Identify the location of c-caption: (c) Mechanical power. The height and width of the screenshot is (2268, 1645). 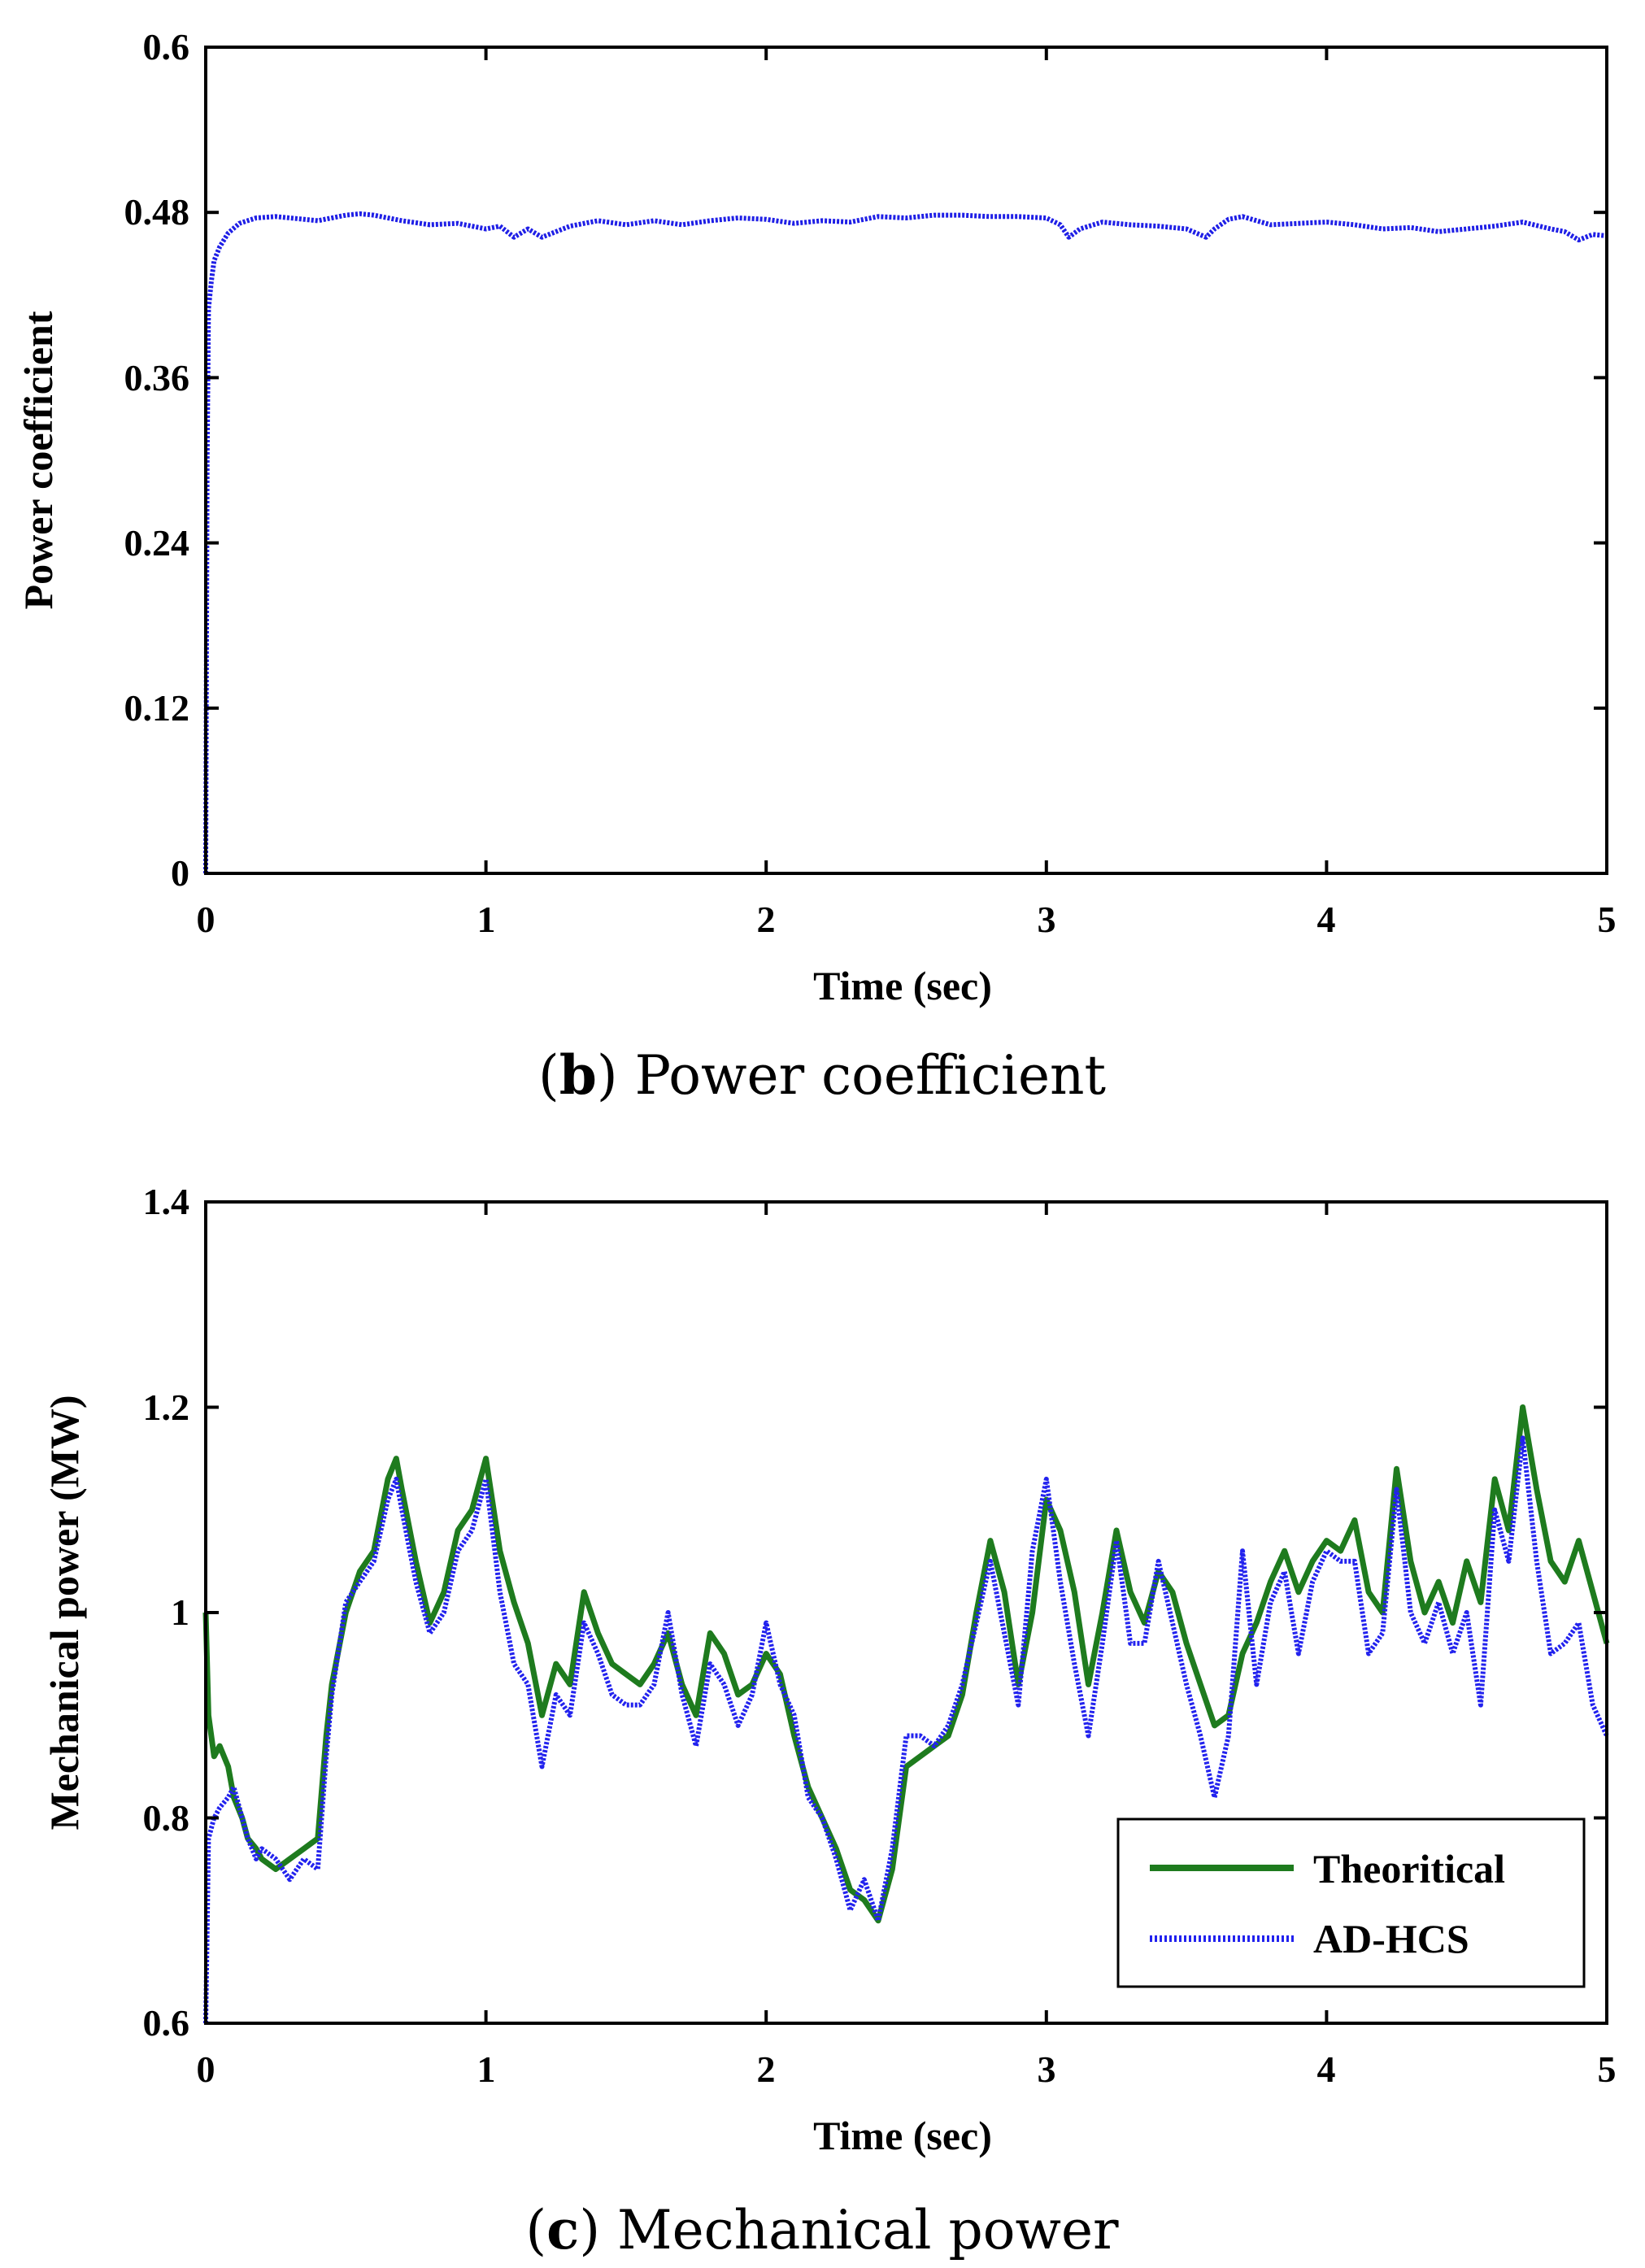
(822, 2229).